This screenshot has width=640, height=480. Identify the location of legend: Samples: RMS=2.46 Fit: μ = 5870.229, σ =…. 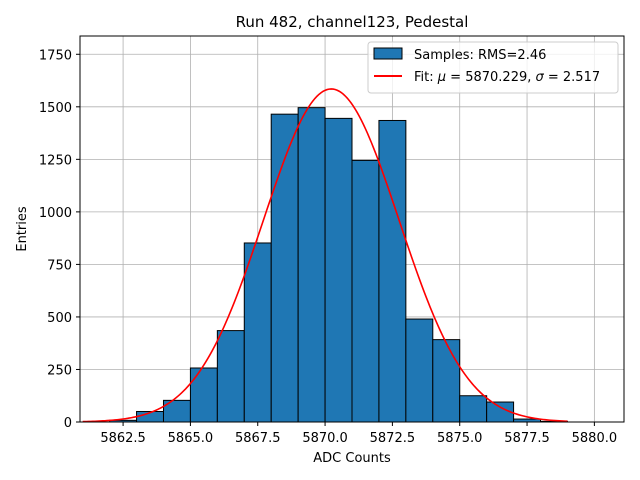
(493, 67).